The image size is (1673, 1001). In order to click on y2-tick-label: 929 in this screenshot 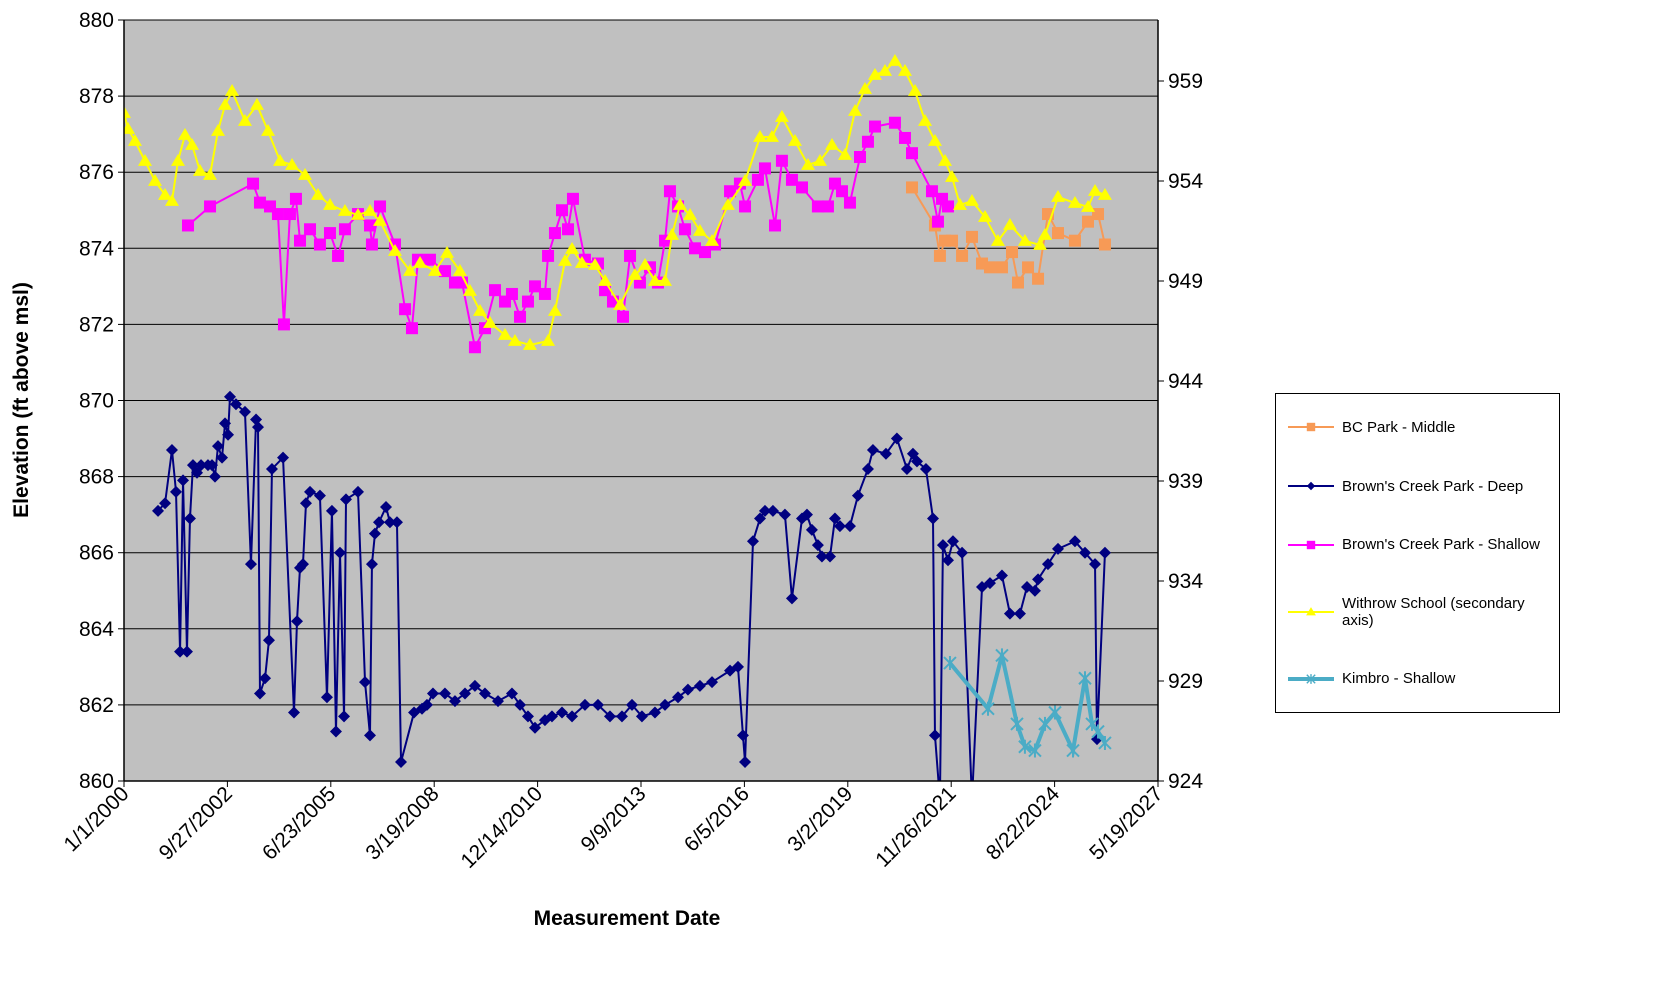, I will do `click(1185, 681)`.